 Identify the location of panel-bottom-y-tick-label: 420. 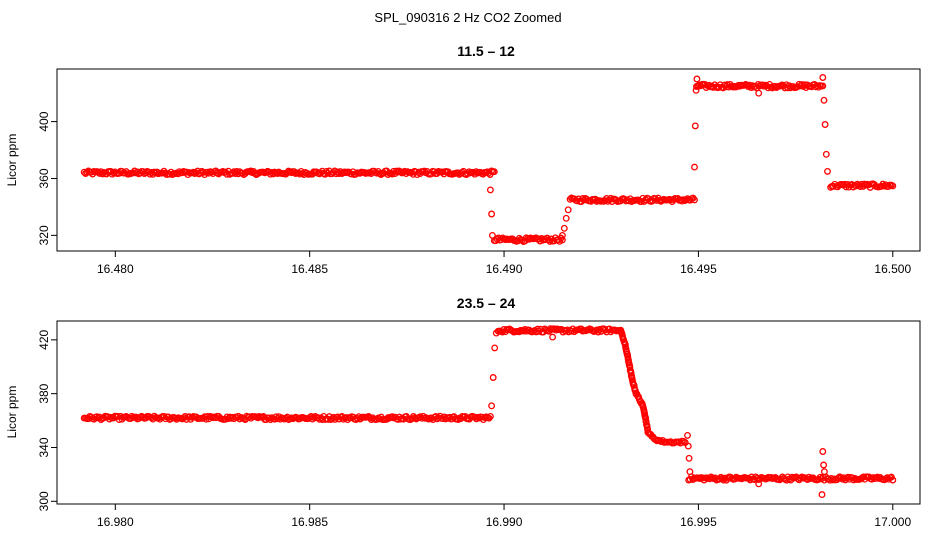
(44, 340).